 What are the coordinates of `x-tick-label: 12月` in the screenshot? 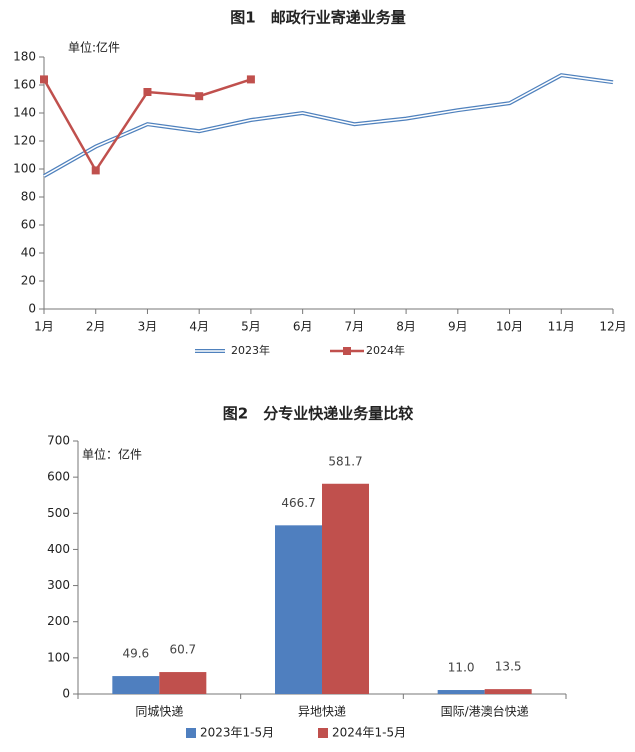 It's located at (612, 327).